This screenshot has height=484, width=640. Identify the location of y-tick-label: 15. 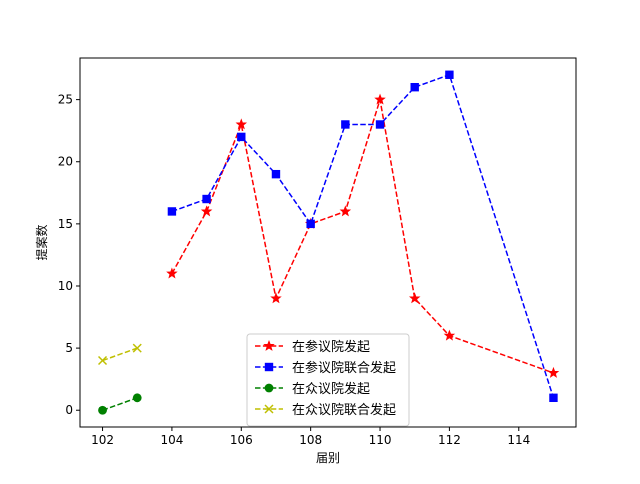
(65, 224).